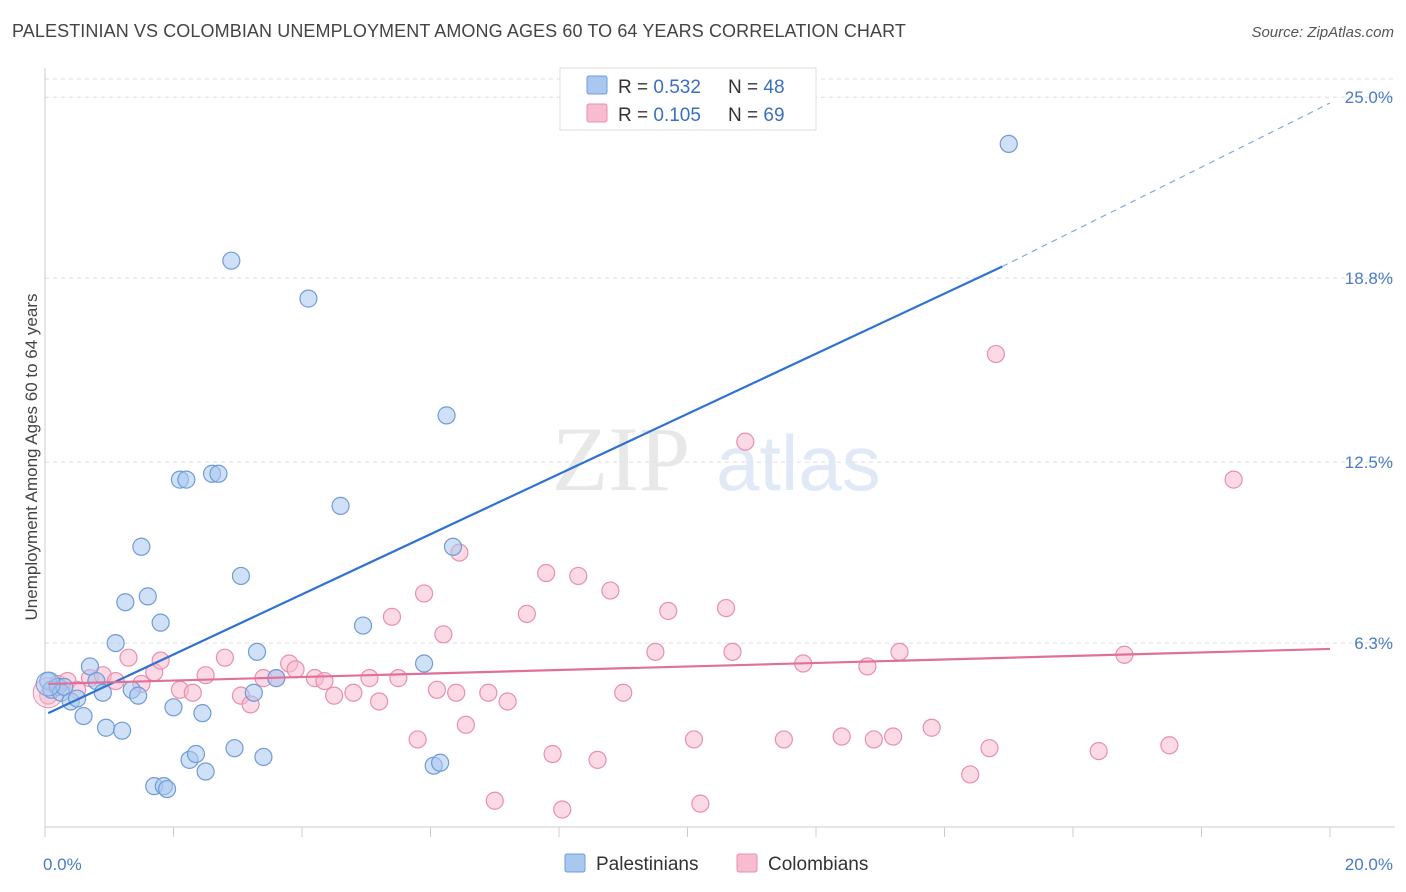 The width and height of the screenshot is (1406, 892). I want to click on y-tick-label: 18.8%, so click(1369, 278).